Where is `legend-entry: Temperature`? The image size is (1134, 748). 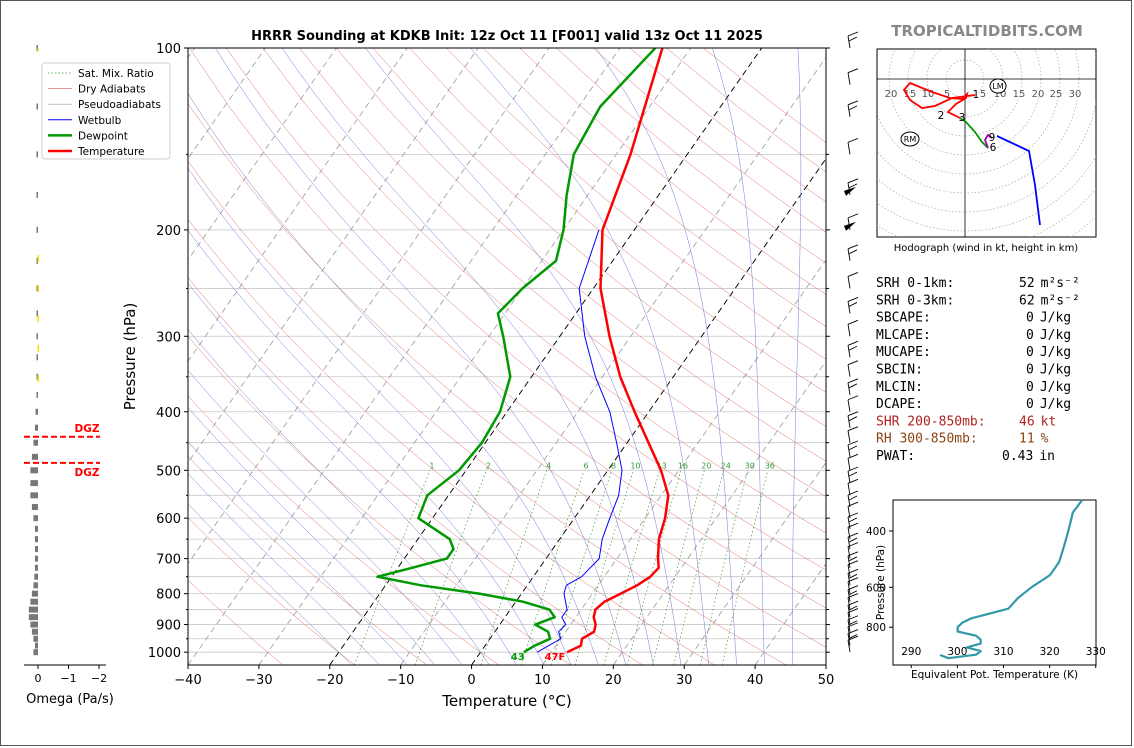
legend-entry: Temperature is located at coordinates (111, 152).